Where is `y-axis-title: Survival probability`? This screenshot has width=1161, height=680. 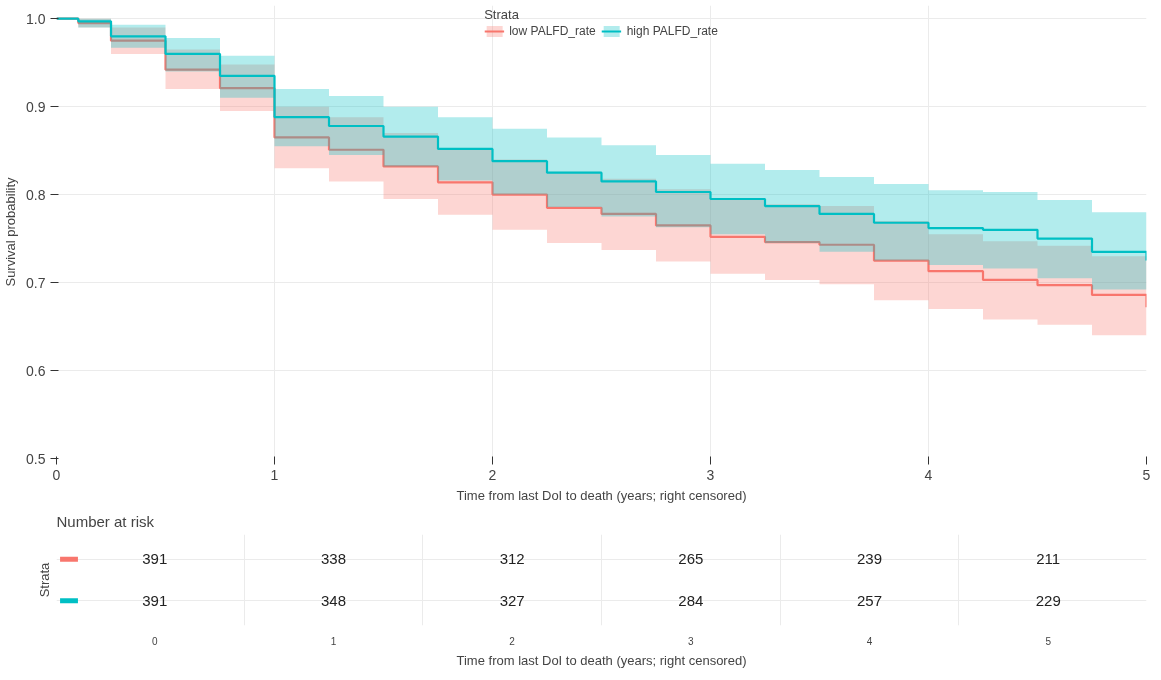 y-axis-title: Survival probability is located at coordinates (11, 231).